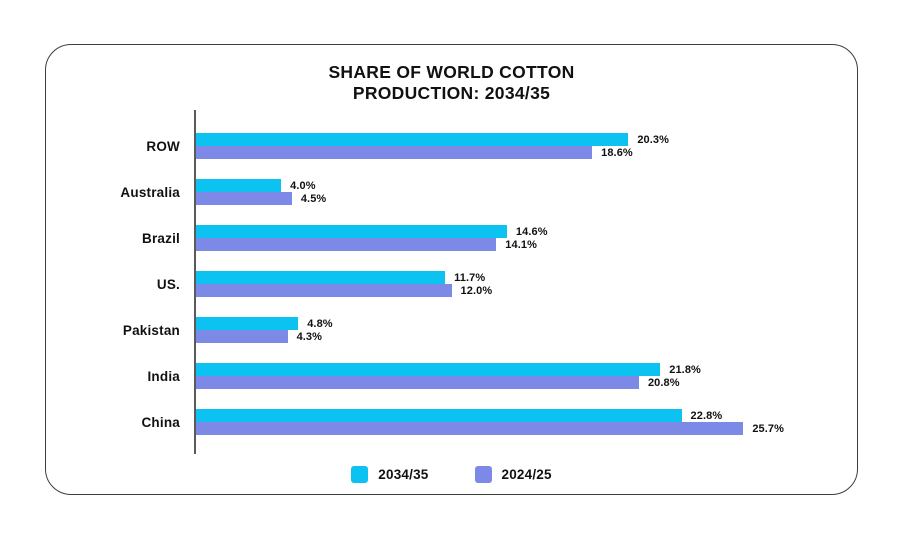 The width and height of the screenshot is (902, 541). I want to click on bar-value-label: 25.7%, so click(768, 428).